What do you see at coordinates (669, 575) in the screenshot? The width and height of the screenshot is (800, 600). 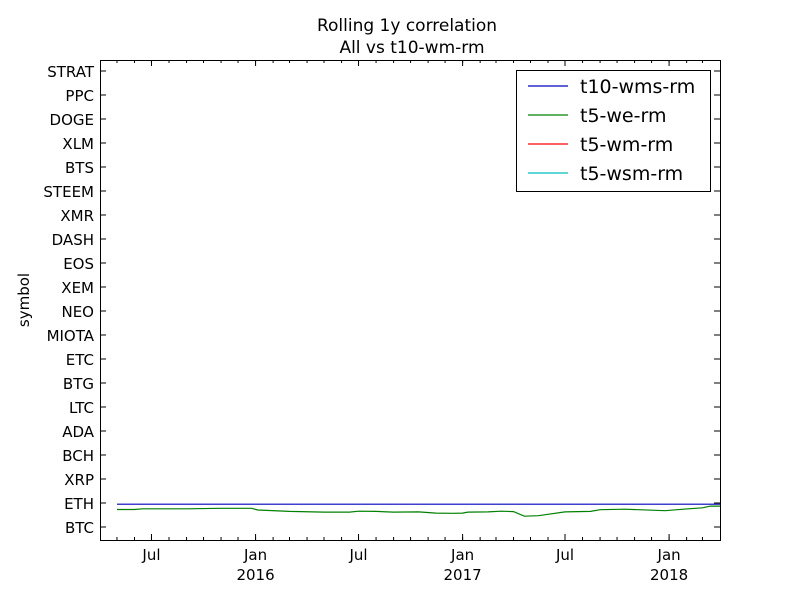 I see `x-tick-year-label: 2018` at bounding box center [669, 575].